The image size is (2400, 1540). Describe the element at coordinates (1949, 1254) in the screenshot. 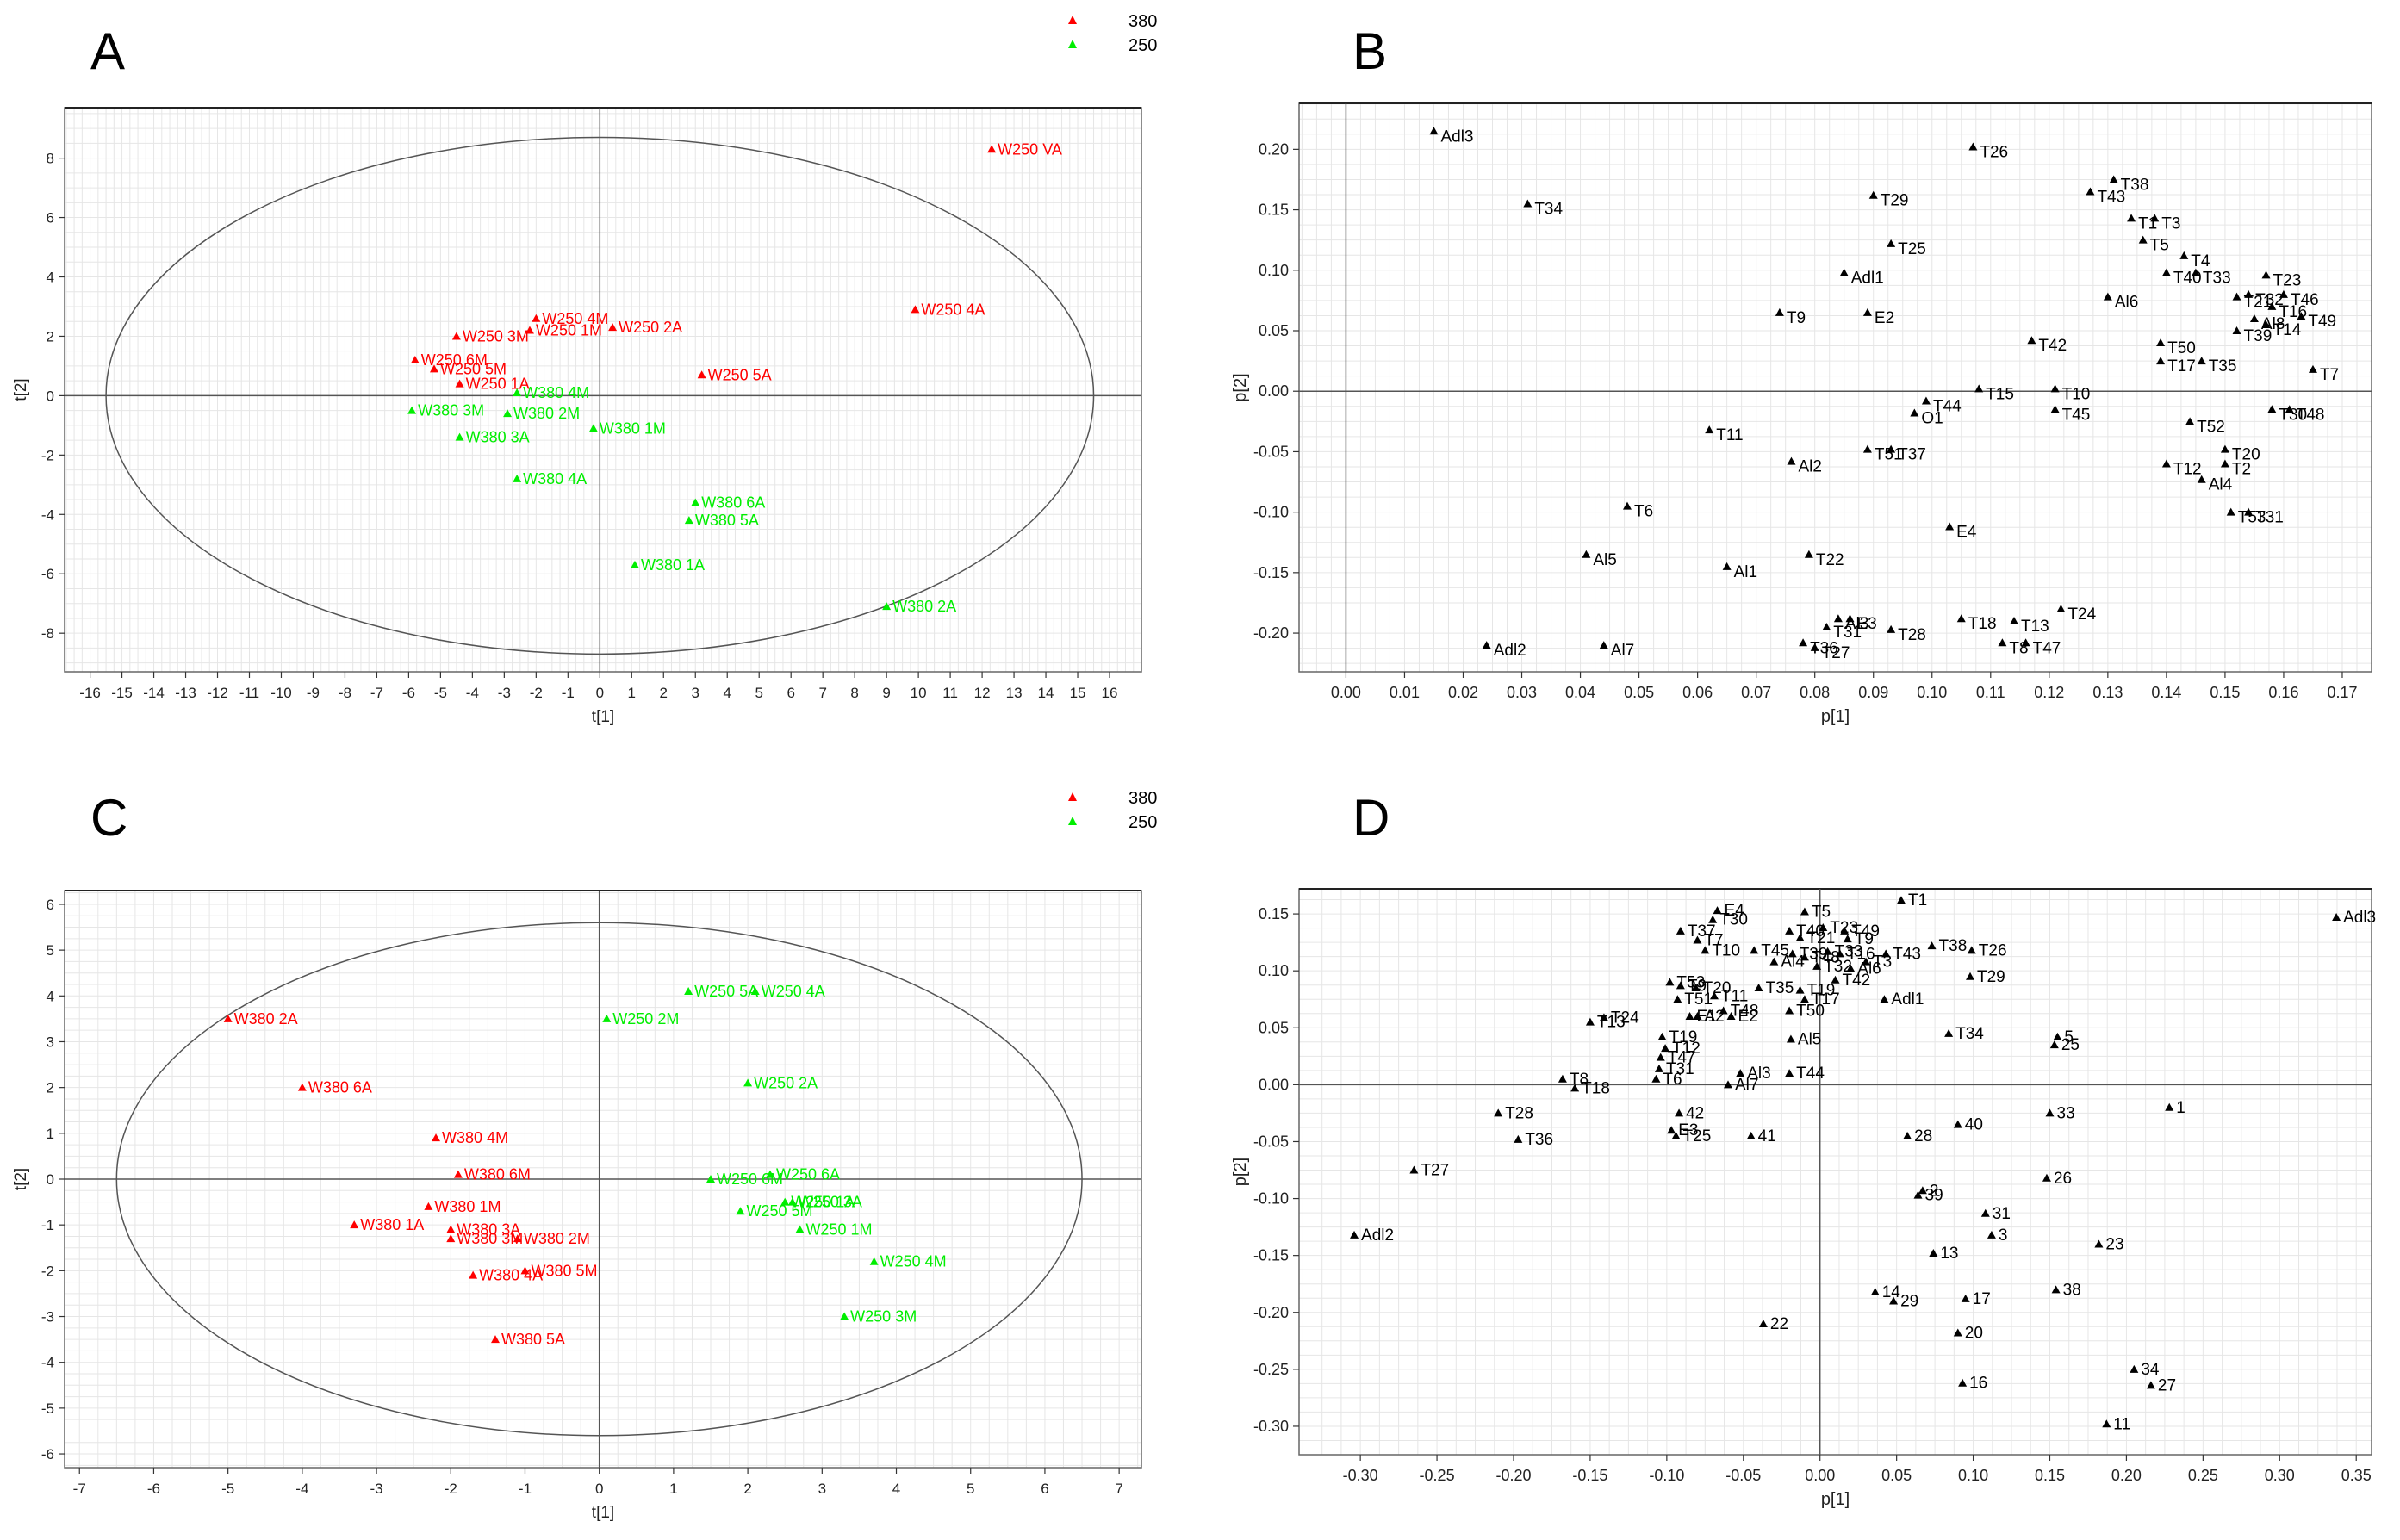

I see `data-point-label: 13` at that location.